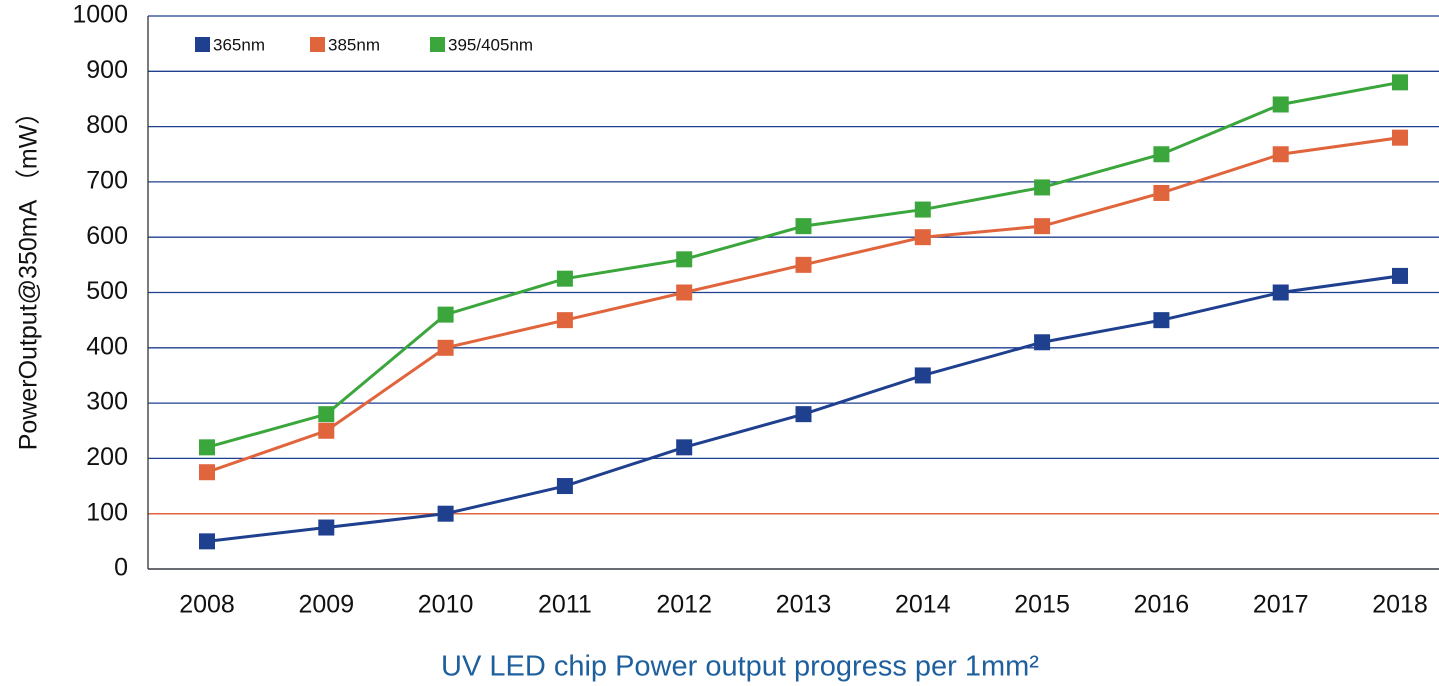 The image size is (1439, 686). What do you see at coordinates (326, 605) in the screenshot?
I see `x-tick-label: 2009` at bounding box center [326, 605].